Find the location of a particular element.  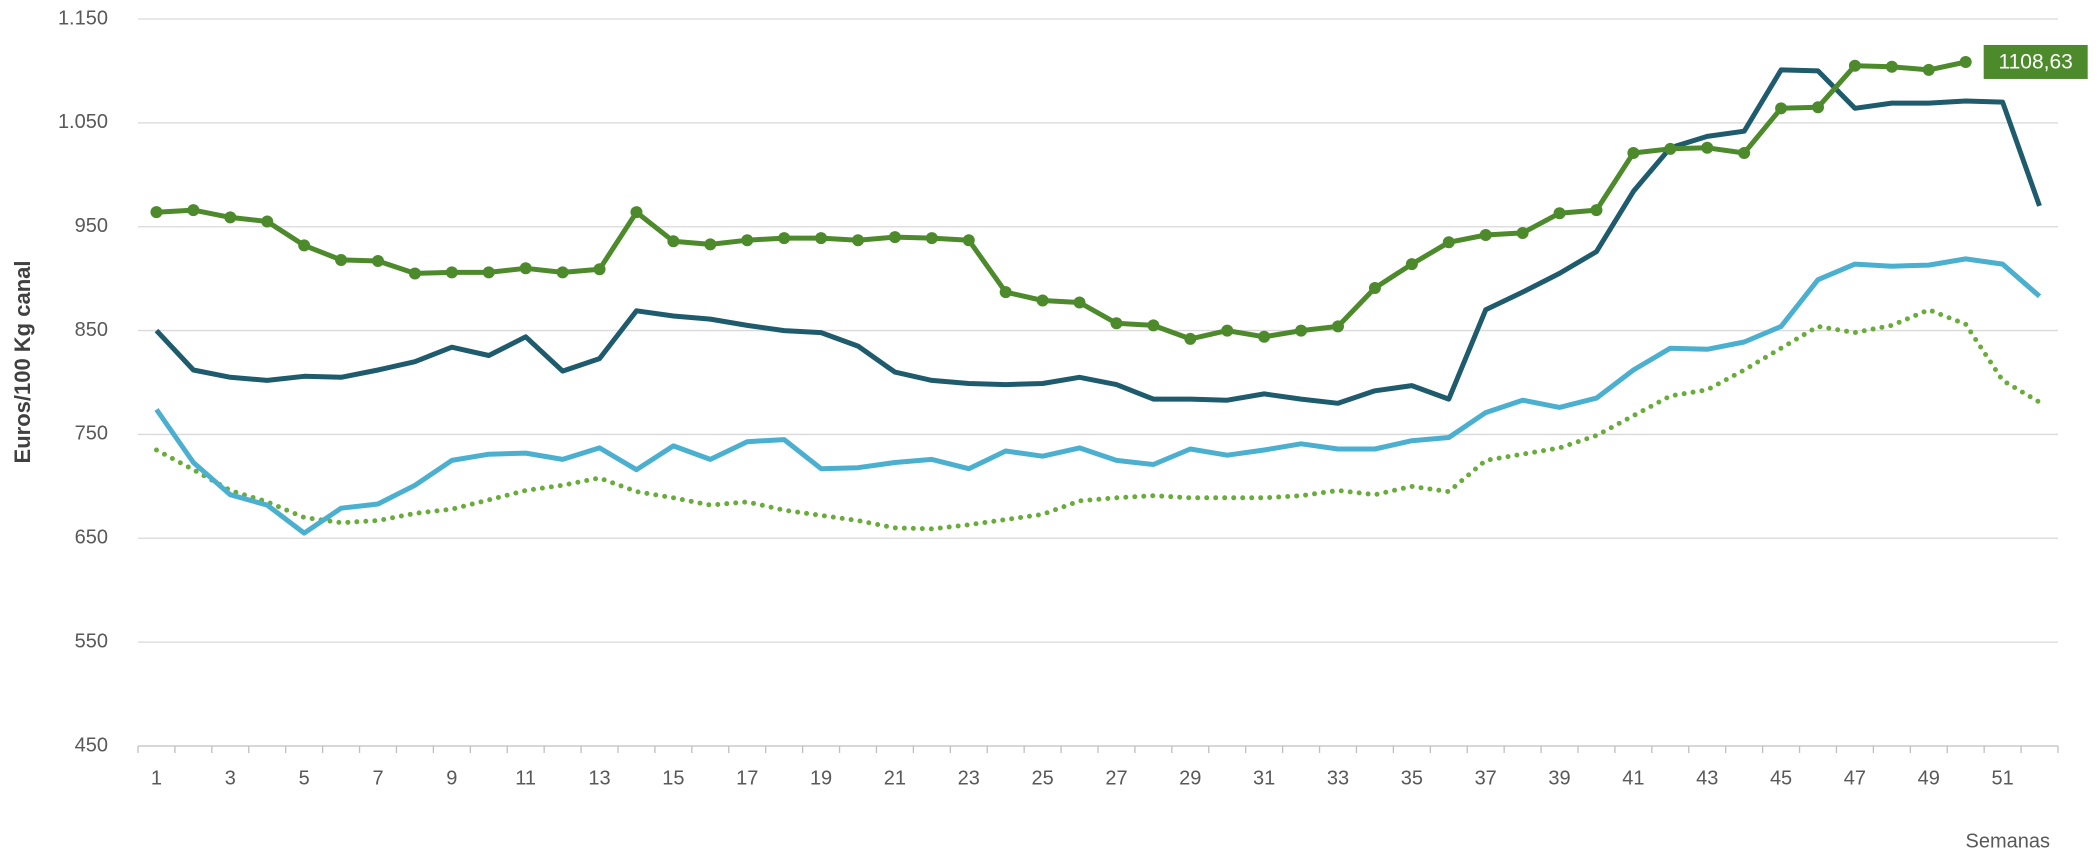

x-tick-label: 43 is located at coordinates (1707, 778).